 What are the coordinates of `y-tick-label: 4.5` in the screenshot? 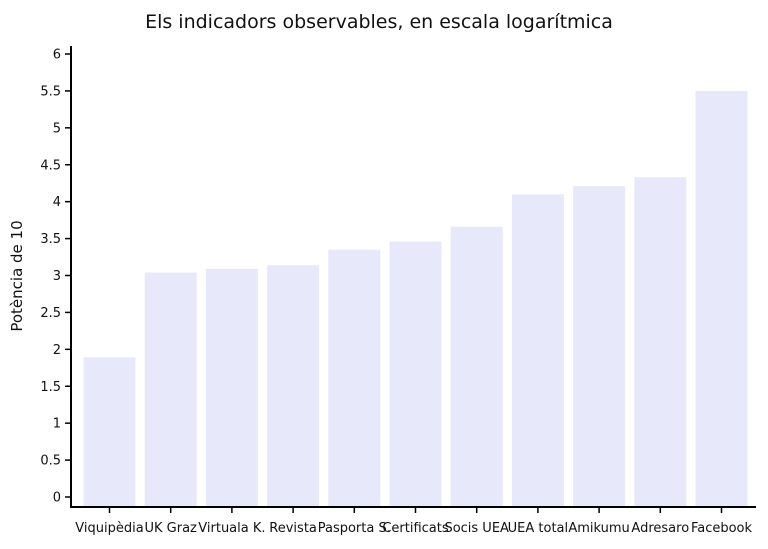 It's located at (50, 165).